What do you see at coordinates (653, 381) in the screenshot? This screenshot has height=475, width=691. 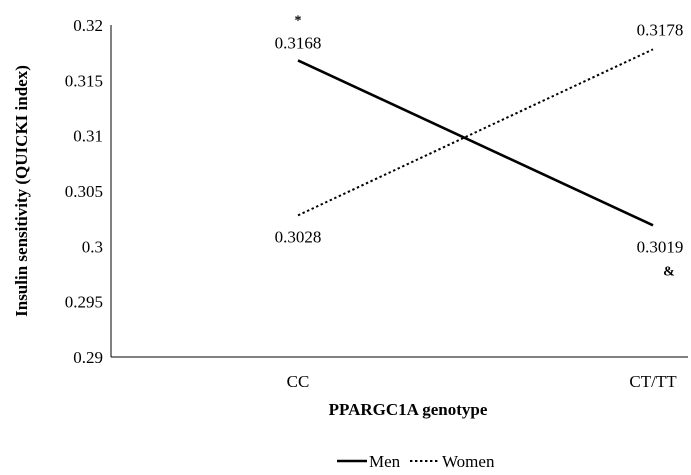 I see `x-tick-label: CT/TT` at bounding box center [653, 381].